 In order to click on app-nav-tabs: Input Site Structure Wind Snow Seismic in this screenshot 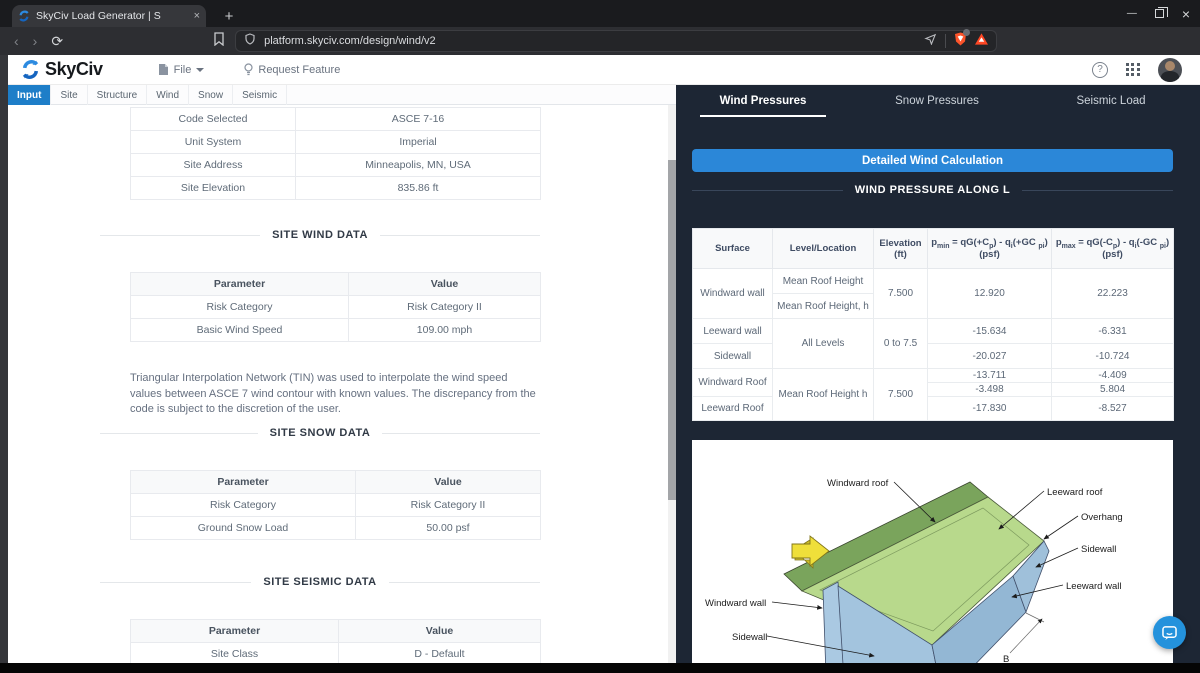, I will do `click(342, 95)`.